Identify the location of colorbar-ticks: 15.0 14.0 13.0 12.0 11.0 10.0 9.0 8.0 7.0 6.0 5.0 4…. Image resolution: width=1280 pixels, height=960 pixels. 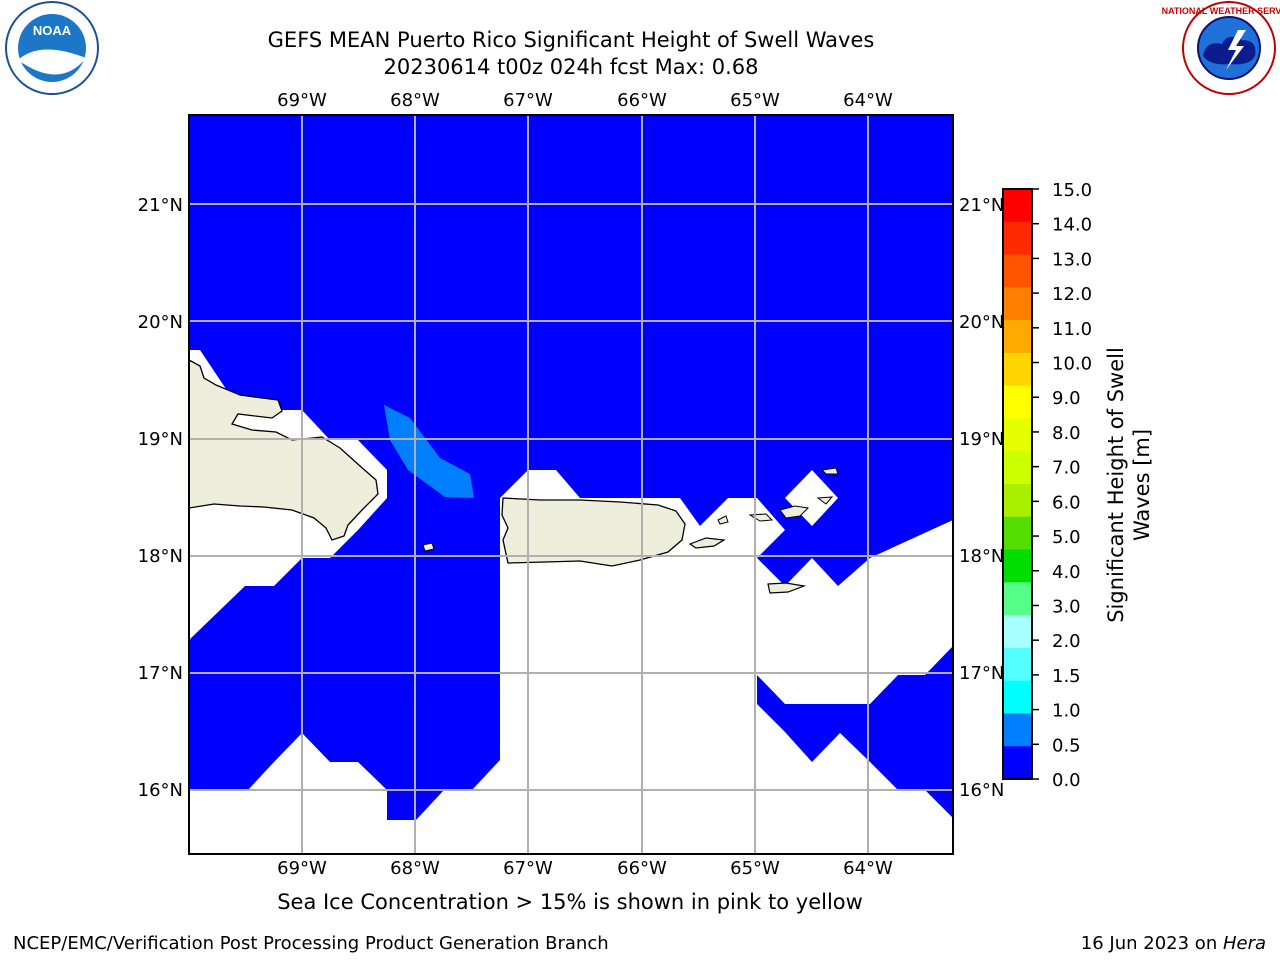
(1062, 485).